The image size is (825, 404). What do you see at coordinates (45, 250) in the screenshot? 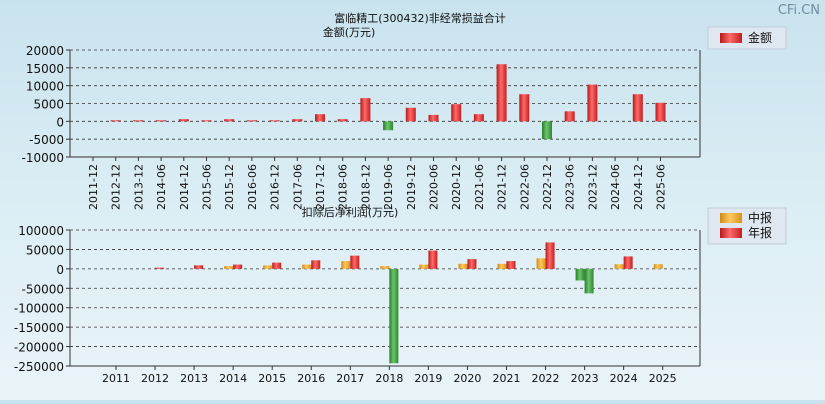
I see `bottom-ytick-label: 50000` at bounding box center [45, 250].